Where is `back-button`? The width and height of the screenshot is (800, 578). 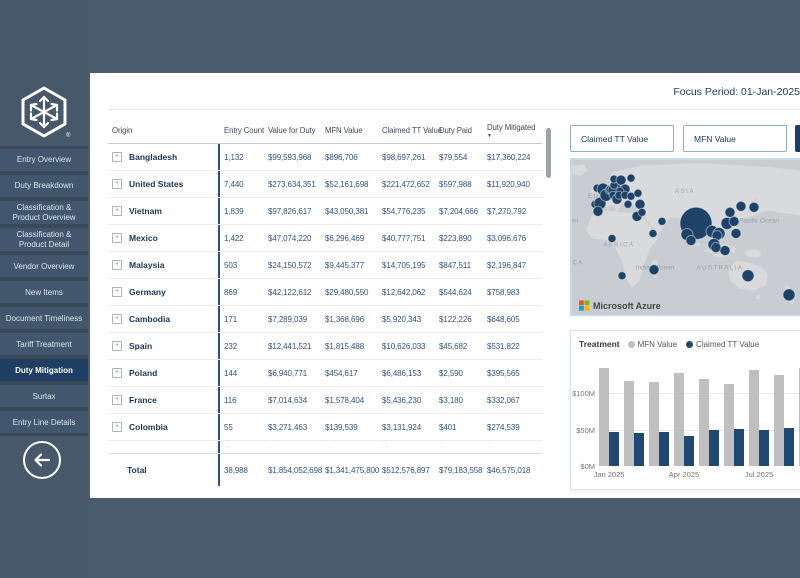 back-button is located at coordinates (42, 460).